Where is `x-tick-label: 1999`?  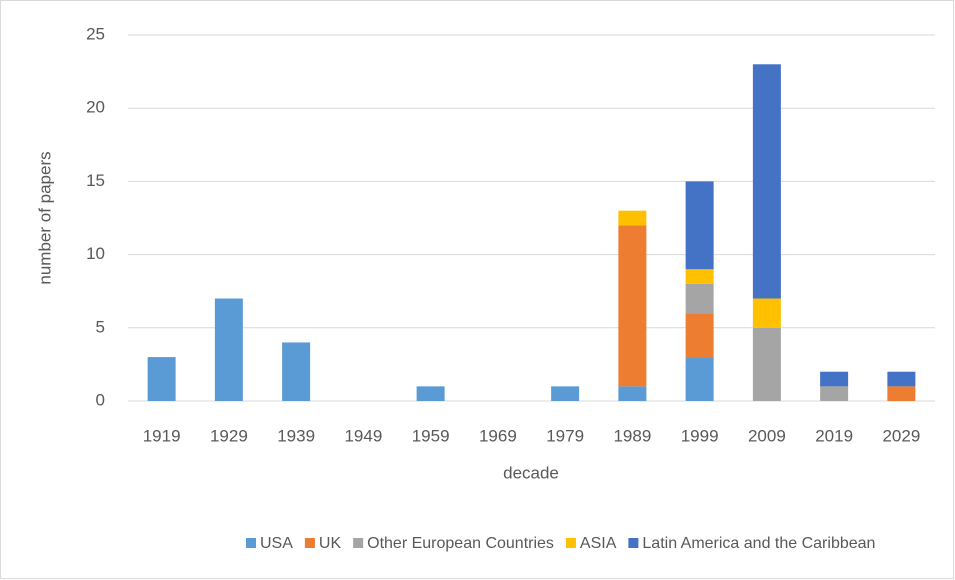
x-tick-label: 1999 is located at coordinates (700, 435).